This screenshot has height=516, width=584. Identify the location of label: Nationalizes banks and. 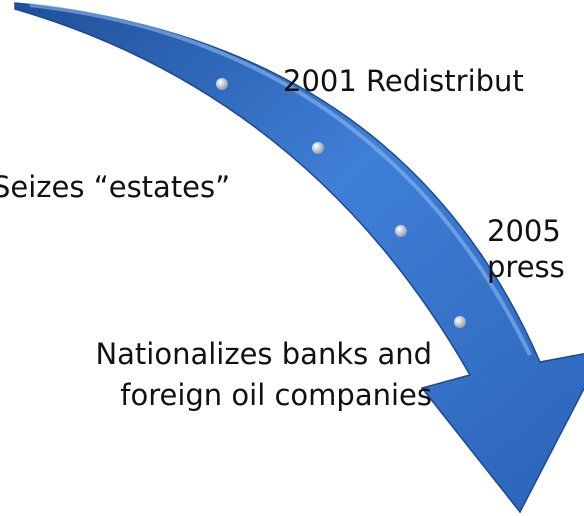
(263, 354).